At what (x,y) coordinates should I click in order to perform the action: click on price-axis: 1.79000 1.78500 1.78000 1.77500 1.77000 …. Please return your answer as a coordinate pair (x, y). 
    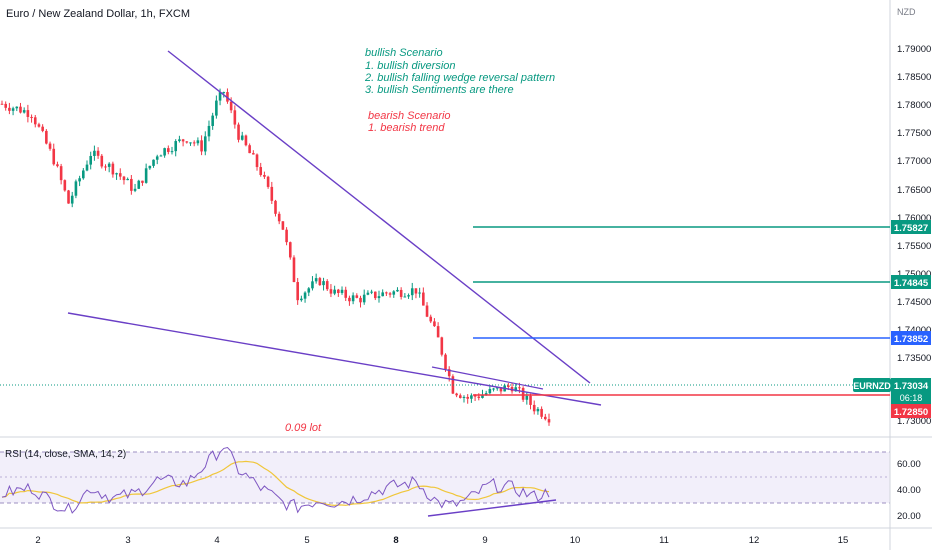
    Looking at the image, I should click on (914, 235).